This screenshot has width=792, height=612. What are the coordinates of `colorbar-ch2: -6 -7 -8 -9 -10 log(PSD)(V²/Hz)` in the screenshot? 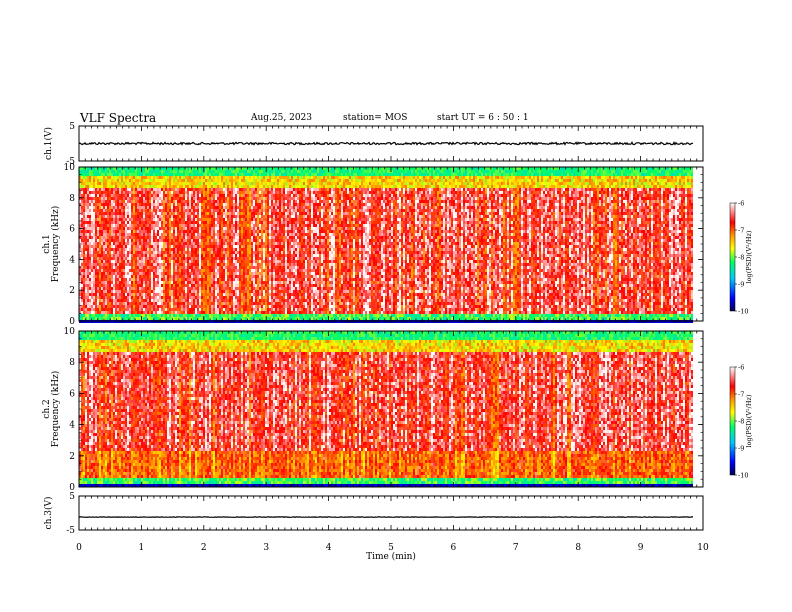 It's located at (741, 422).